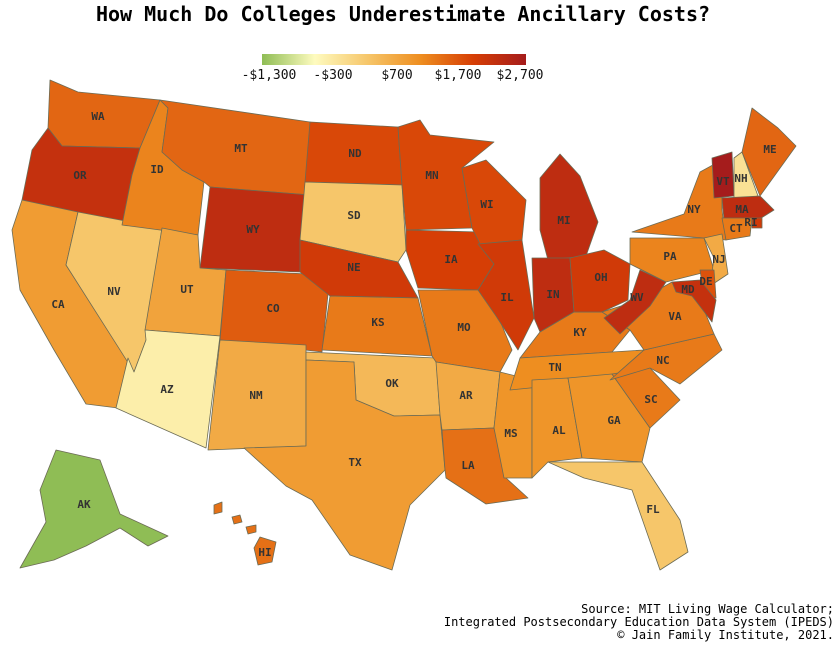 The width and height of the screenshot is (838, 647). I want to click on state-al, so click(557, 428).